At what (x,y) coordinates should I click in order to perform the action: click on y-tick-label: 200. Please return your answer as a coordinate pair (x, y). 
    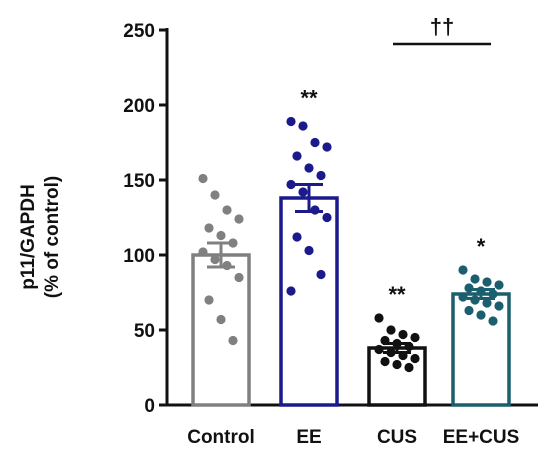
    Looking at the image, I should click on (139, 106).